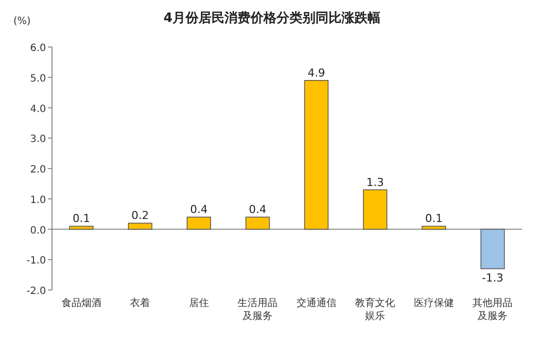 The height and width of the screenshot is (342, 544). I want to click on x-tick-label: 居住, so click(198, 303).